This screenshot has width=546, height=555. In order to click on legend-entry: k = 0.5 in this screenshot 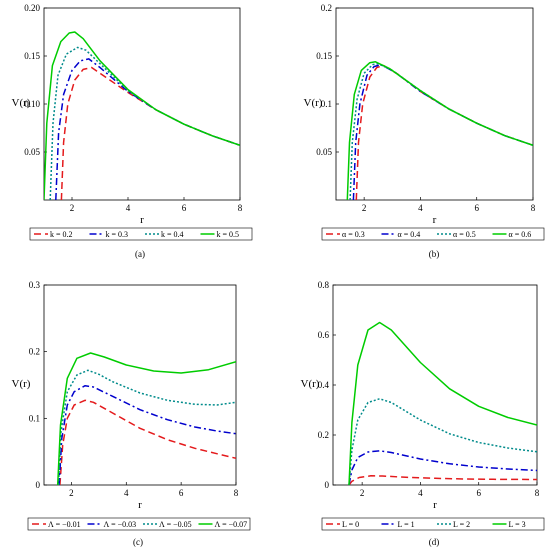, I will do `click(228, 234)`.